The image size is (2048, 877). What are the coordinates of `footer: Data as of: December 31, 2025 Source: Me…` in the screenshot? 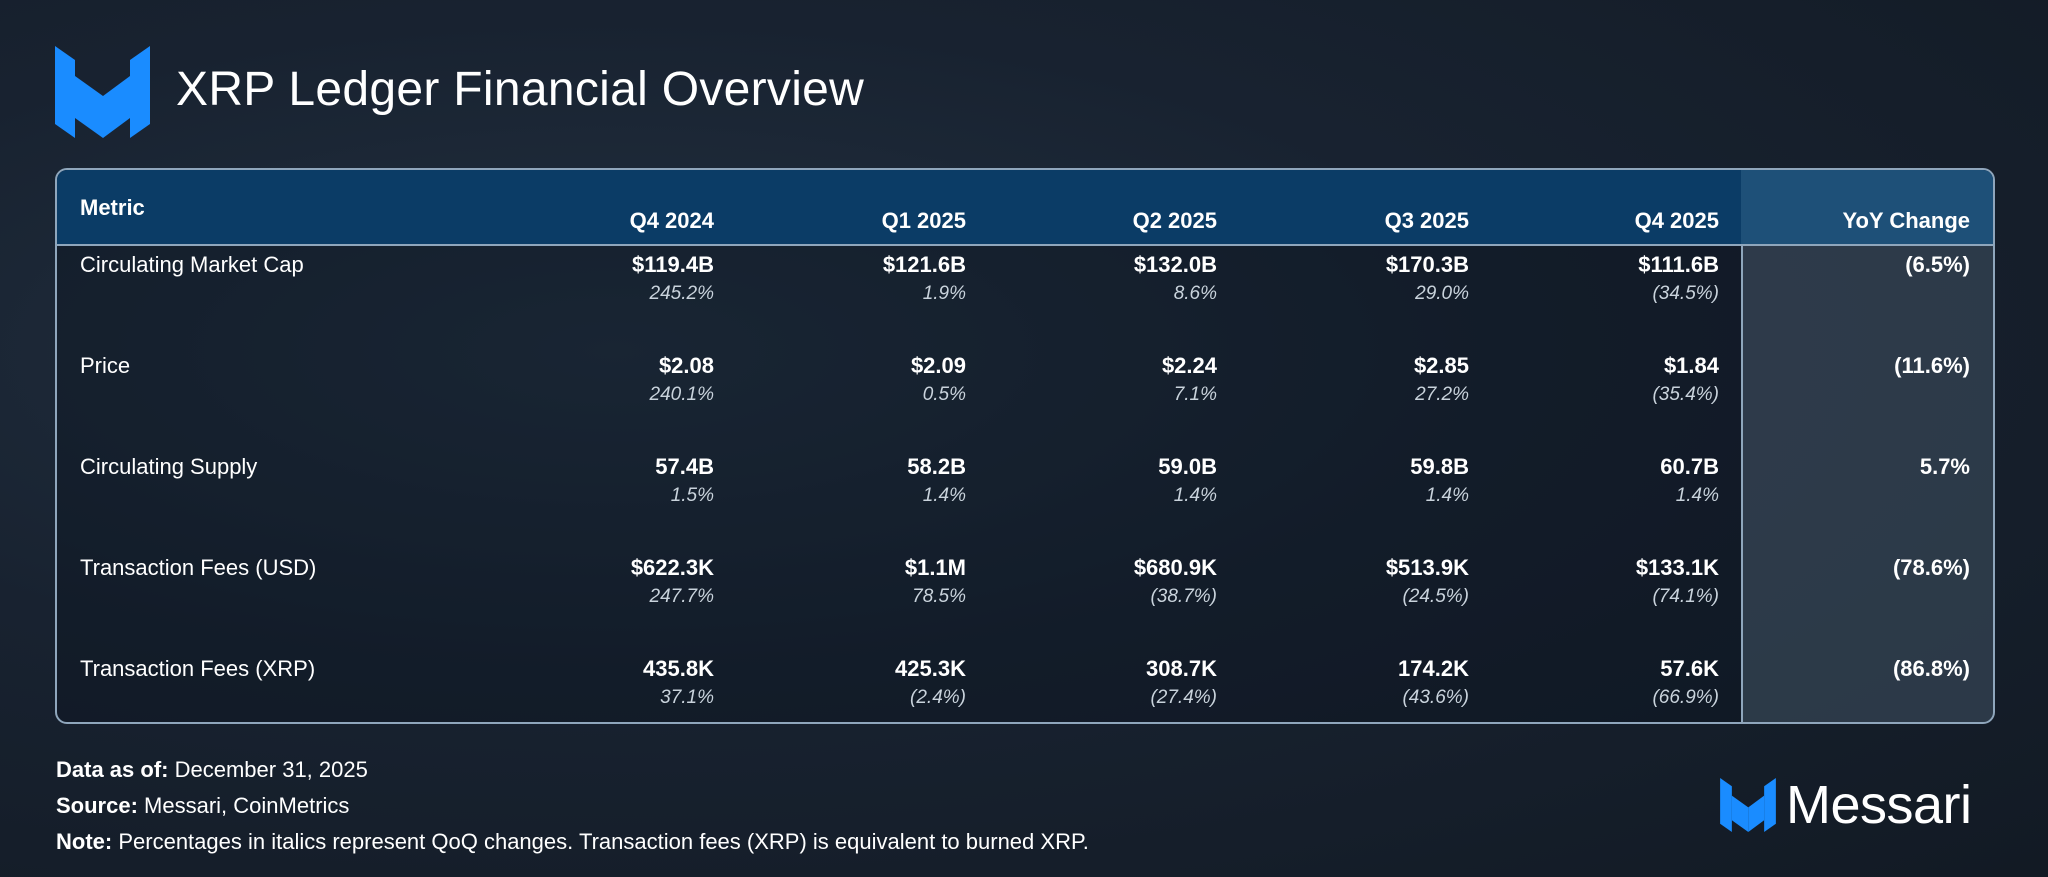 It's located at (572, 806).